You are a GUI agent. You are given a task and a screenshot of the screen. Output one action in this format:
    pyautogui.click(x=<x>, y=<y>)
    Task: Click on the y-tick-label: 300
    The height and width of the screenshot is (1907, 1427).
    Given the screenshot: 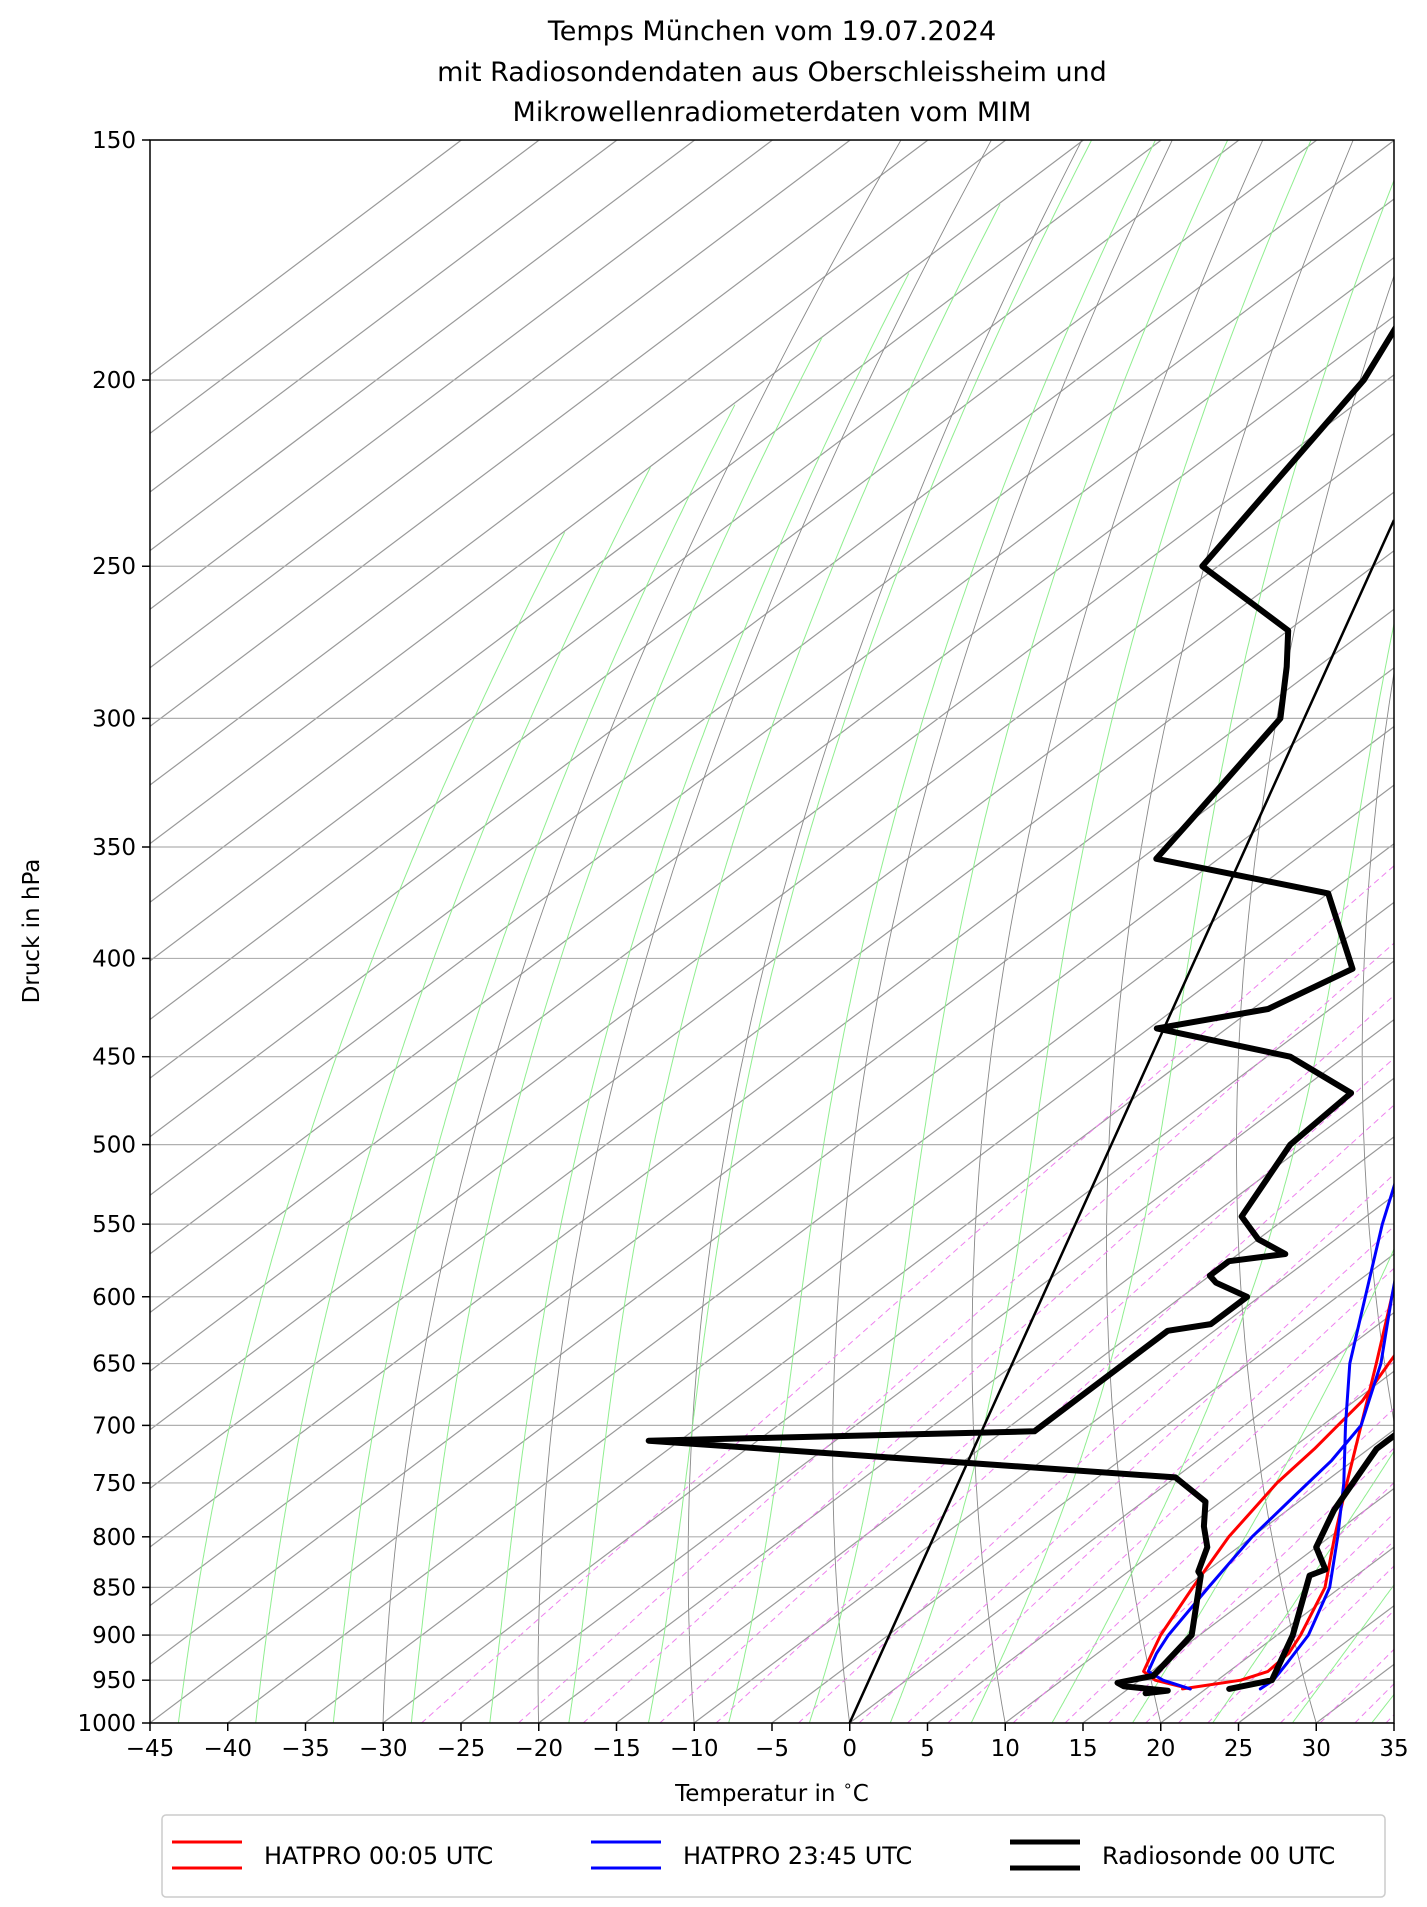 What is the action you would take?
    pyautogui.click(x=114, y=719)
    